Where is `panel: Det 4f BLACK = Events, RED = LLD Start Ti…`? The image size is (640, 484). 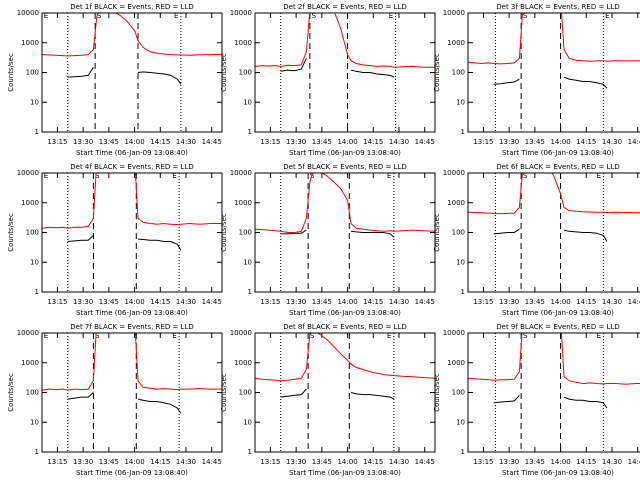
panel: Det 4f BLACK = Events, RED = LLD Start Ti… is located at coordinates (115, 240).